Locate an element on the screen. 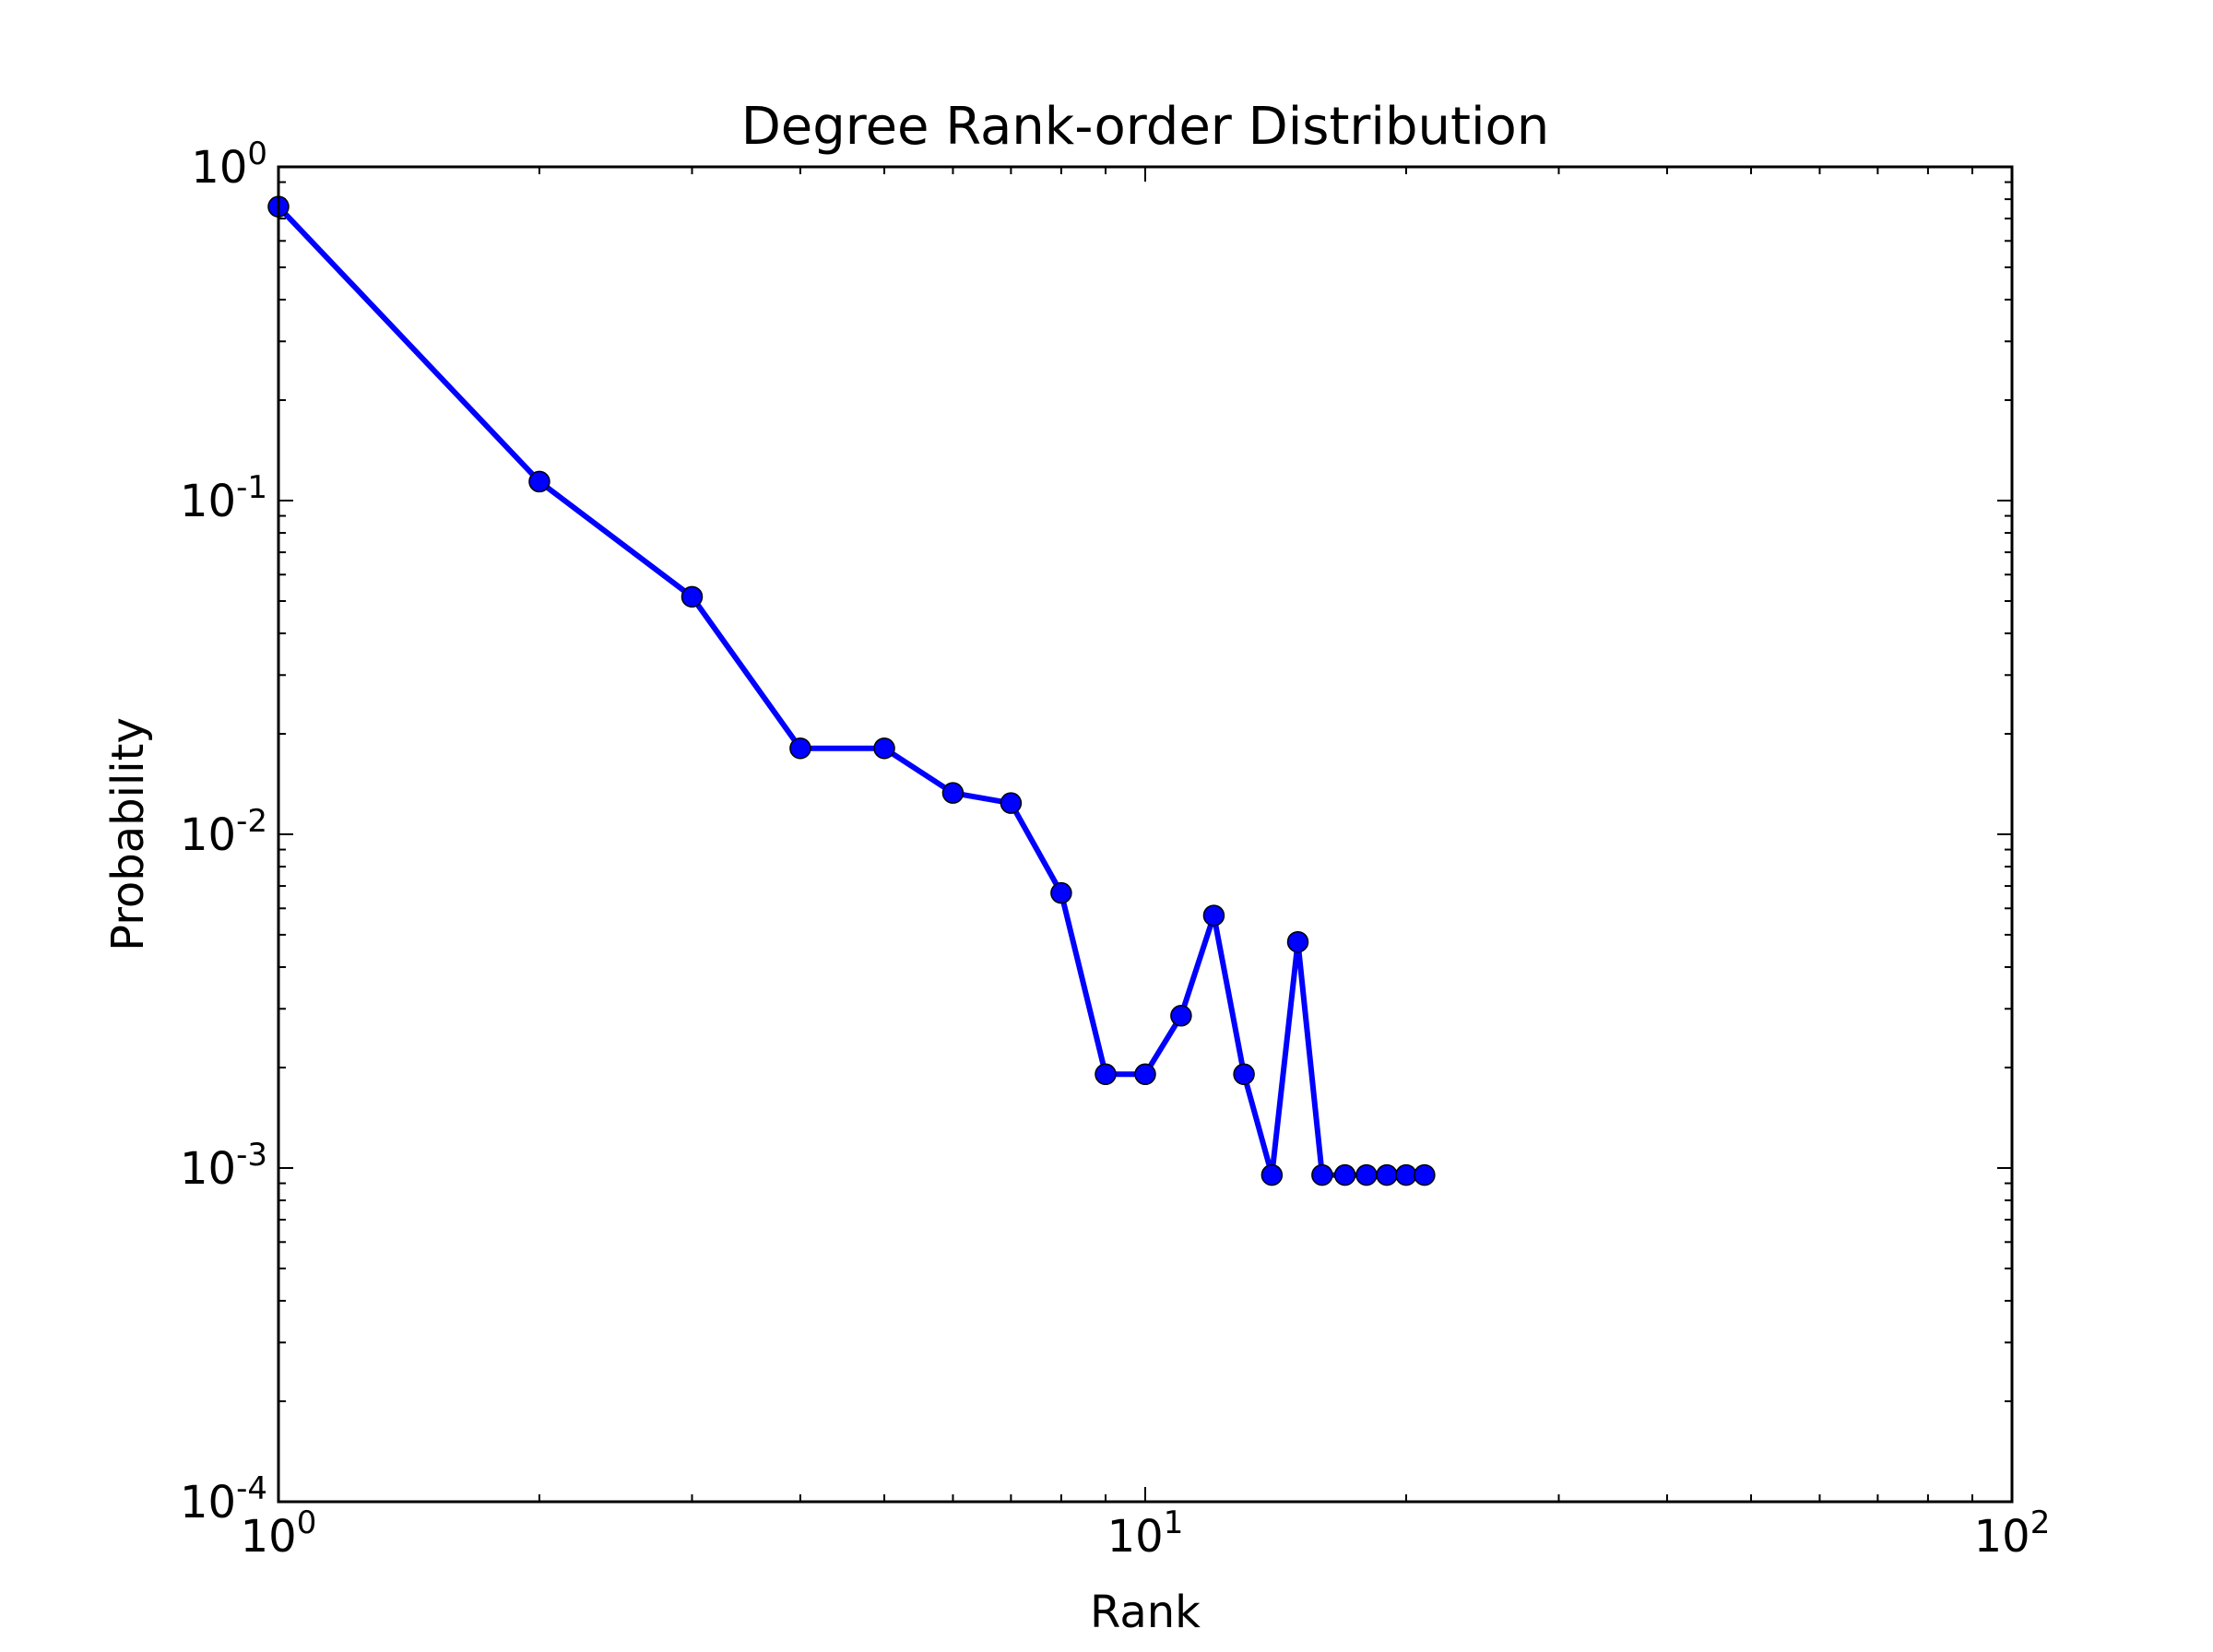 The width and height of the screenshot is (2213, 1652). x-tick-label: 10⁰ is located at coordinates (279, 1533).